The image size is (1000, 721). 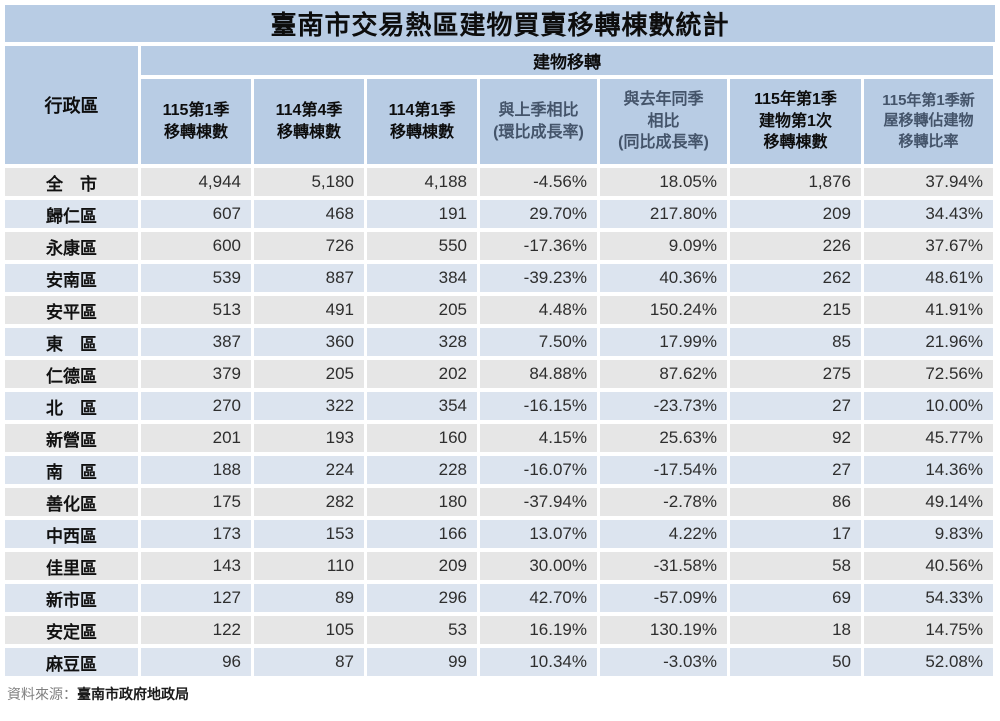 I want to click on table-cell: 282, so click(x=309, y=502).